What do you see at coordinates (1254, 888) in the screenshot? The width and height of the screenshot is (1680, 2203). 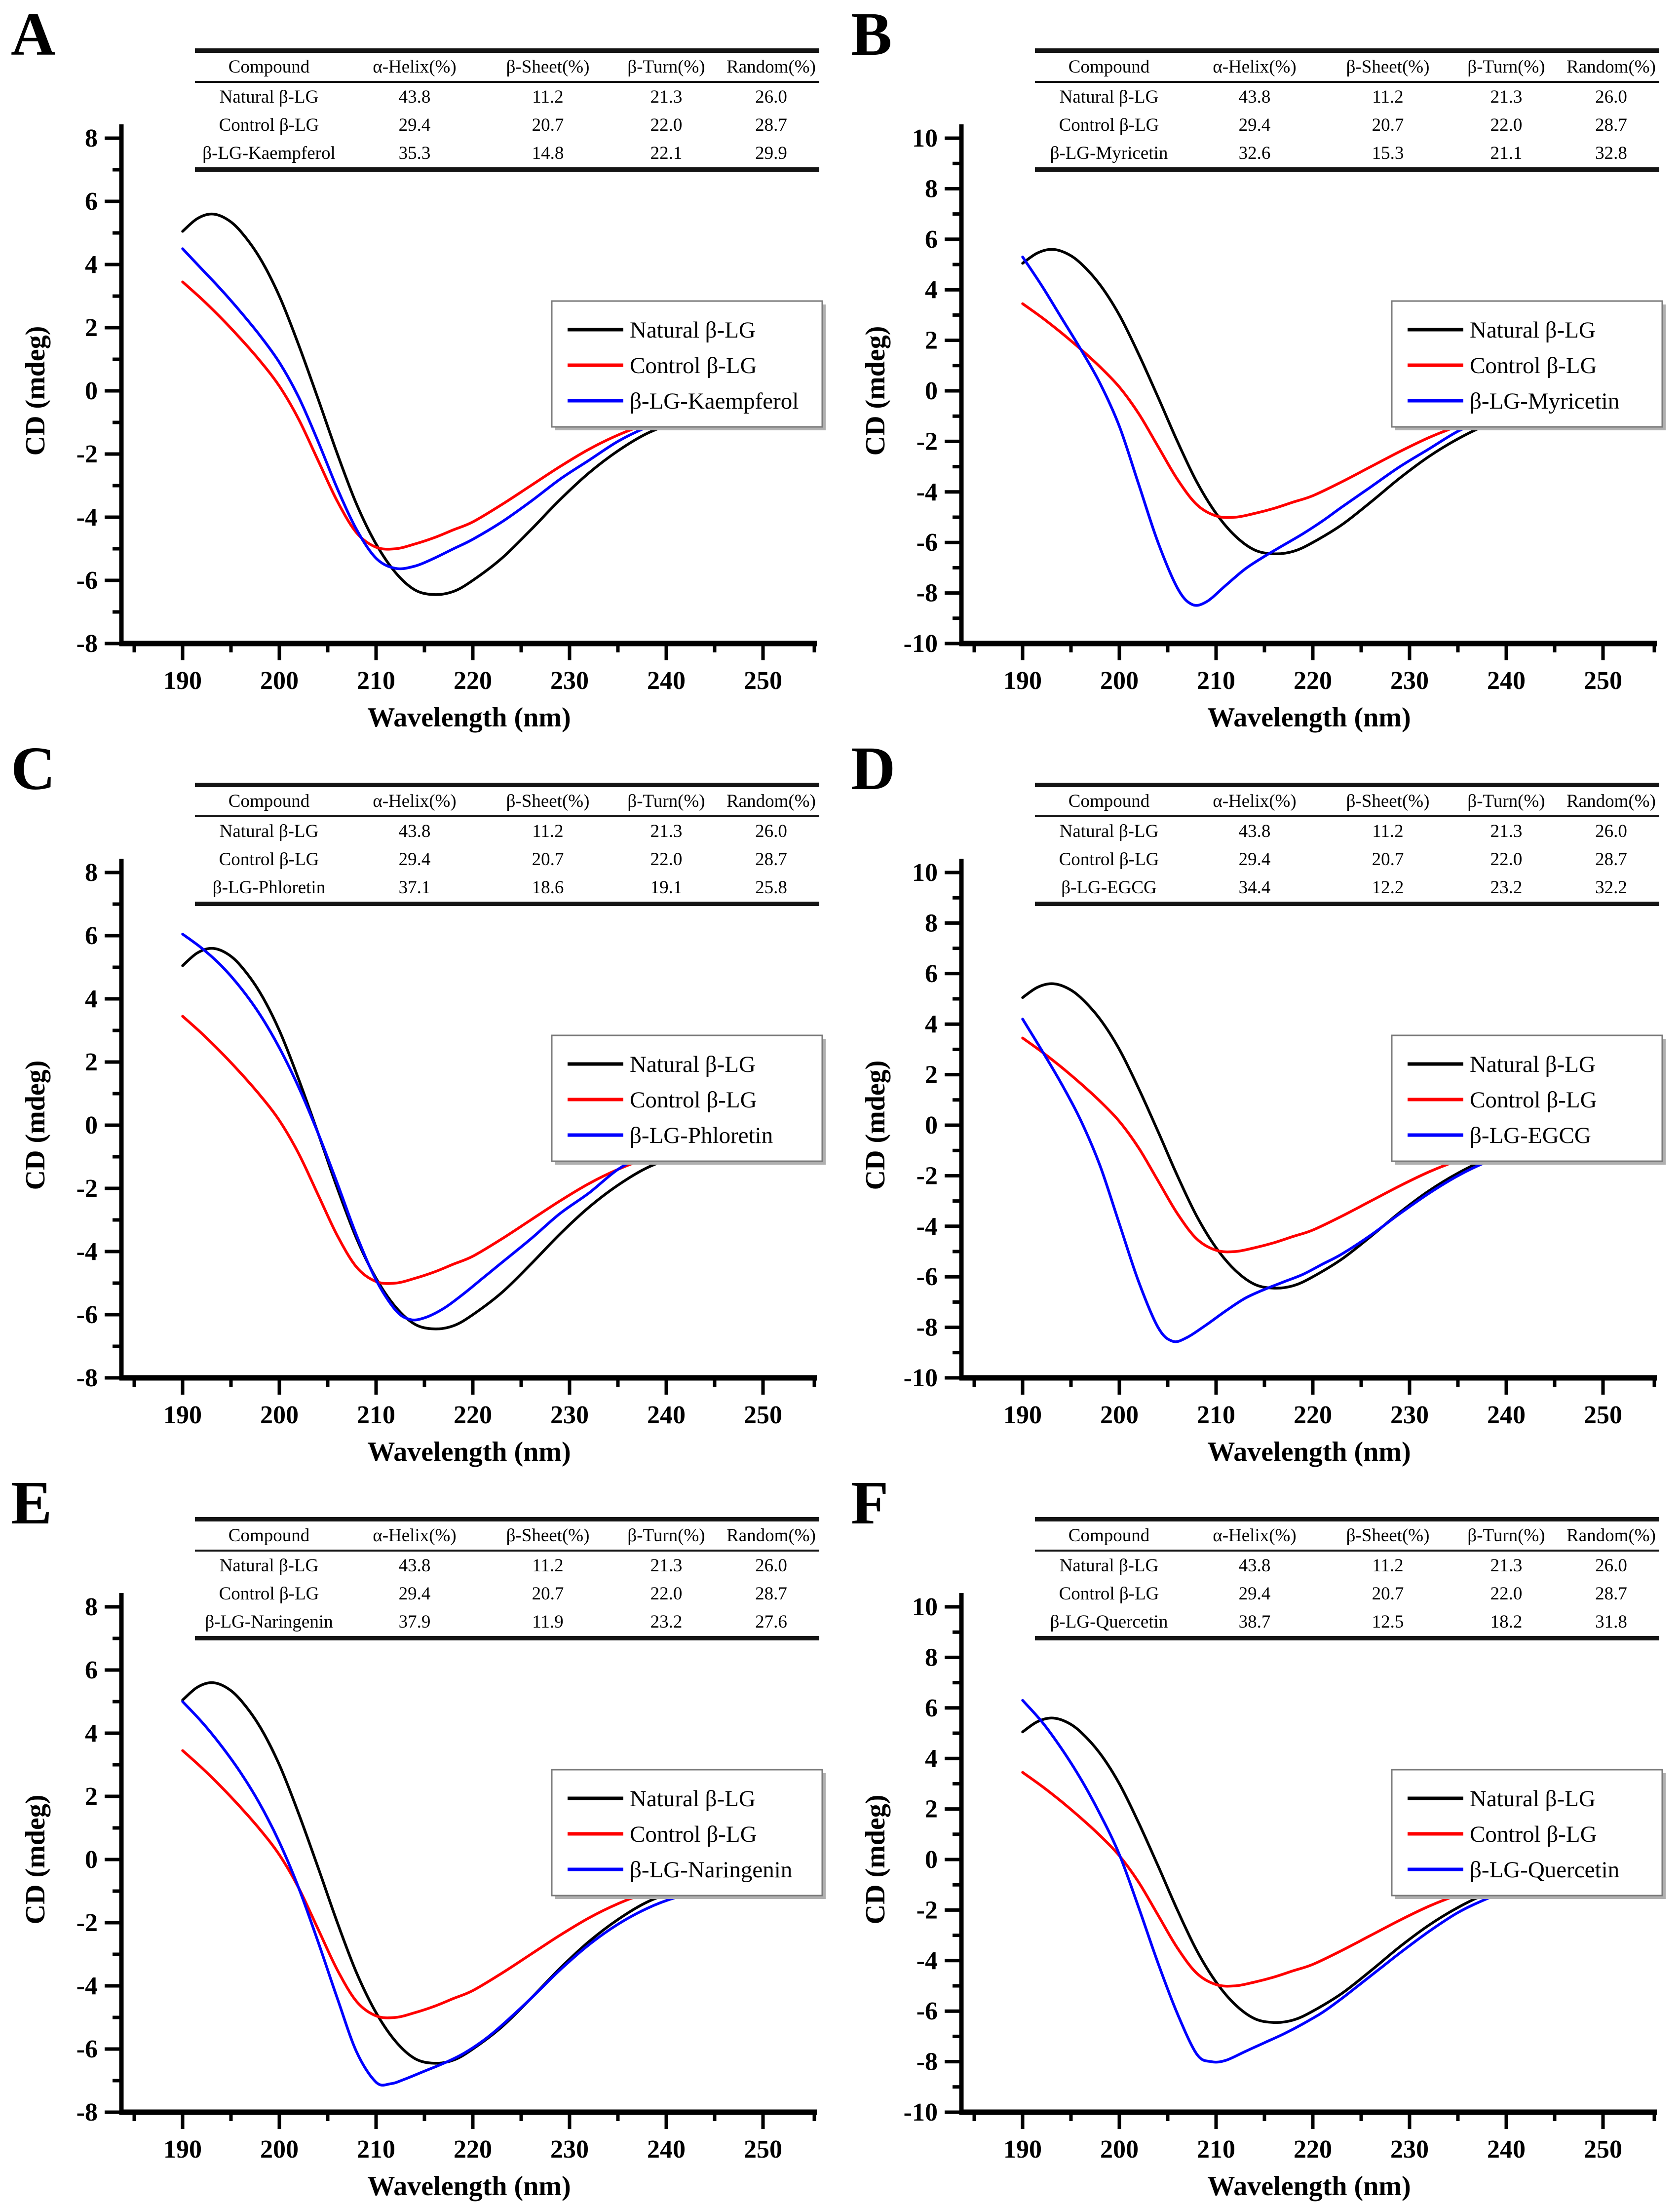 I see `table-cell: 34.4` at bounding box center [1254, 888].